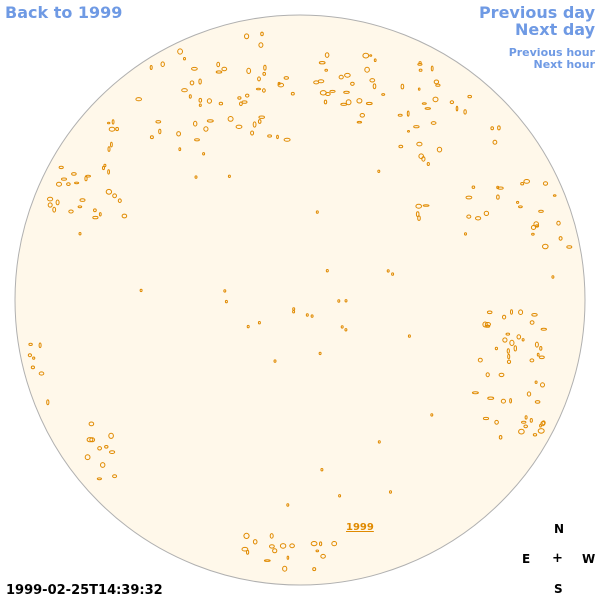 The width and height of the screenshot is (600, 600). What do you see at coordinates (64, 12) in the screenshot?
I see `back-to-year-link: Back to 1999` at bounding box center [64, 12].